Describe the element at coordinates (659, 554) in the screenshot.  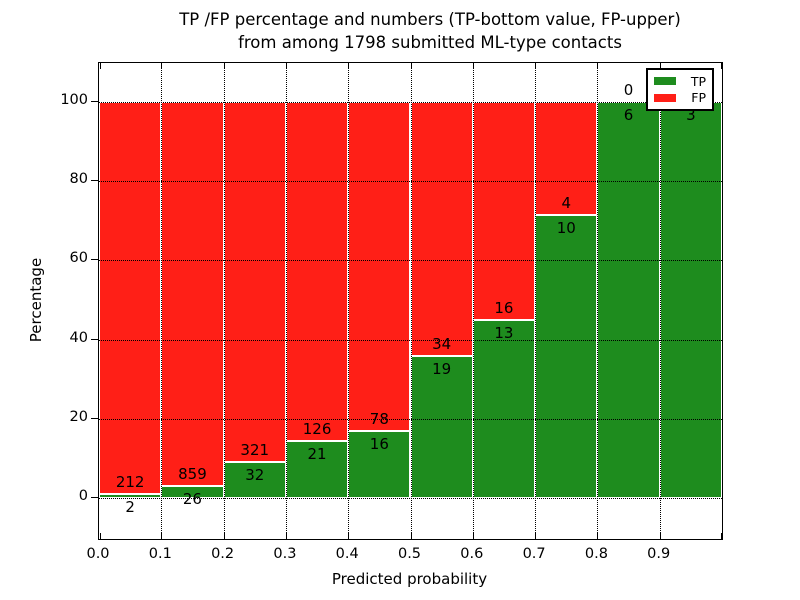
I see `x-tick-label: 0.9` at that location.